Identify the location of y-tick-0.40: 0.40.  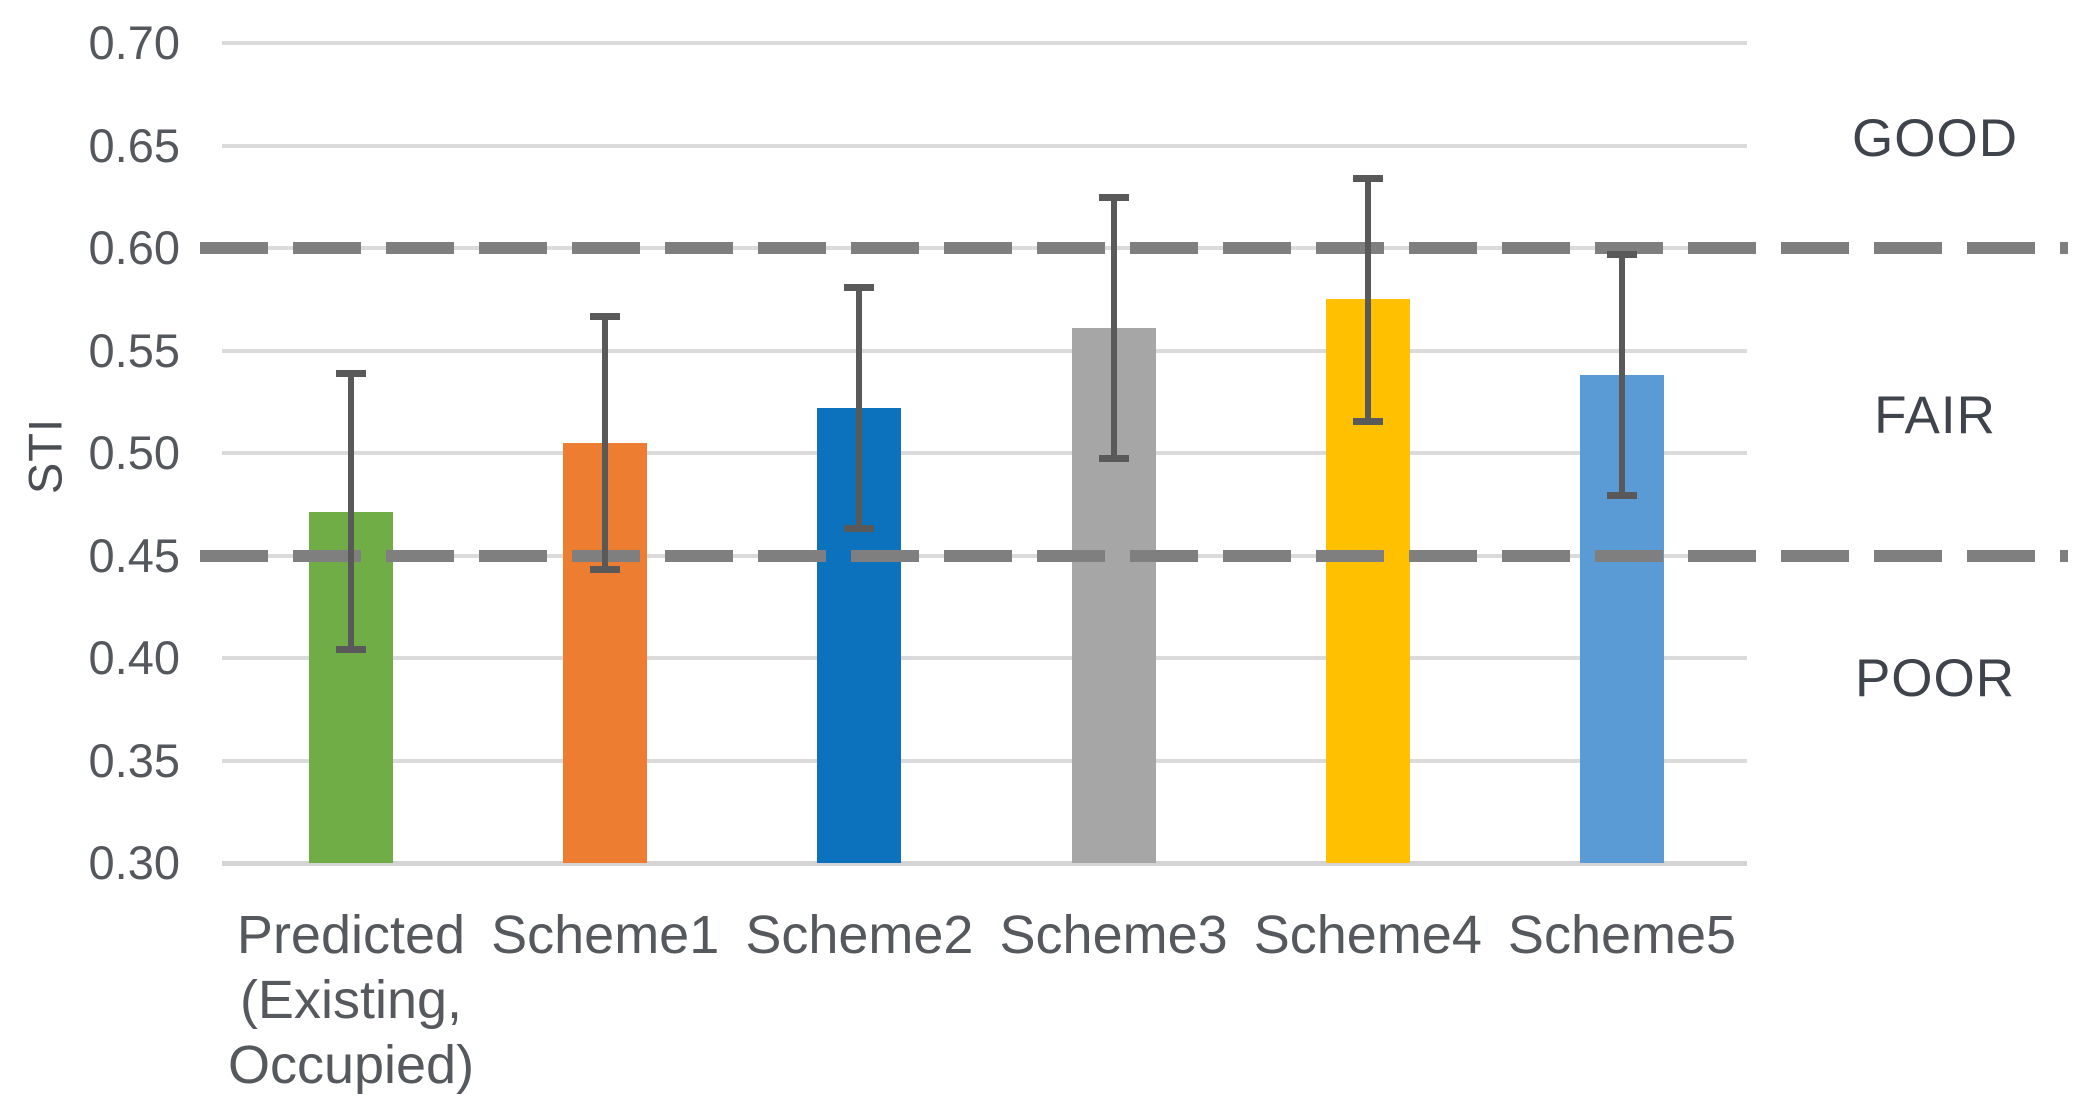
(134, 657).